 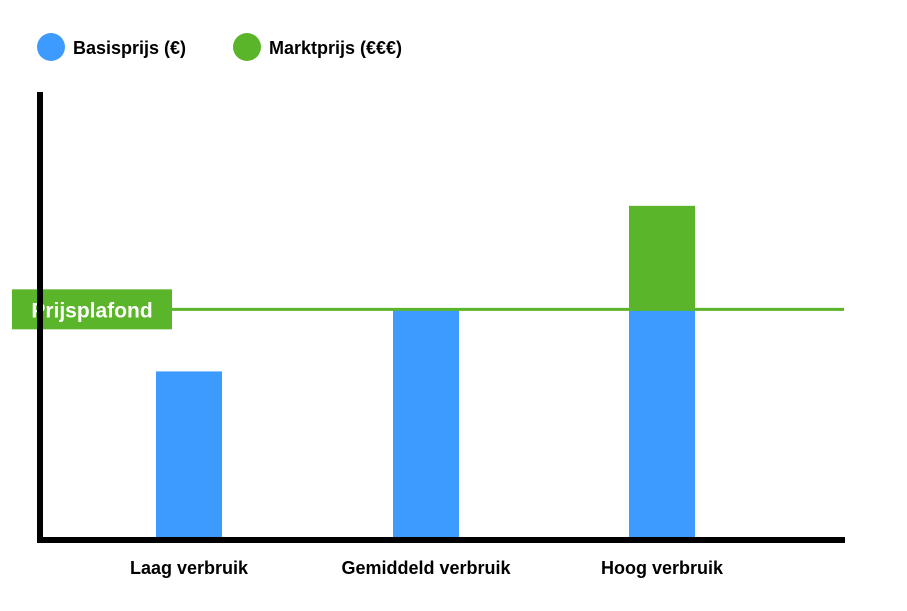 I want to click on x-tick-label-1: Laag verbruik, so click(x=189, y=568).